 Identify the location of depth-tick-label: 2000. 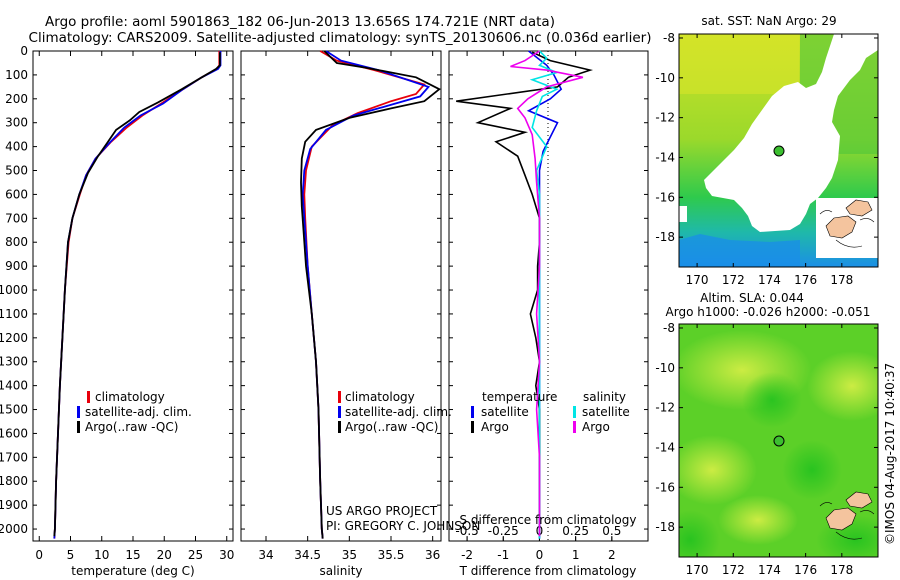
(14, 529).